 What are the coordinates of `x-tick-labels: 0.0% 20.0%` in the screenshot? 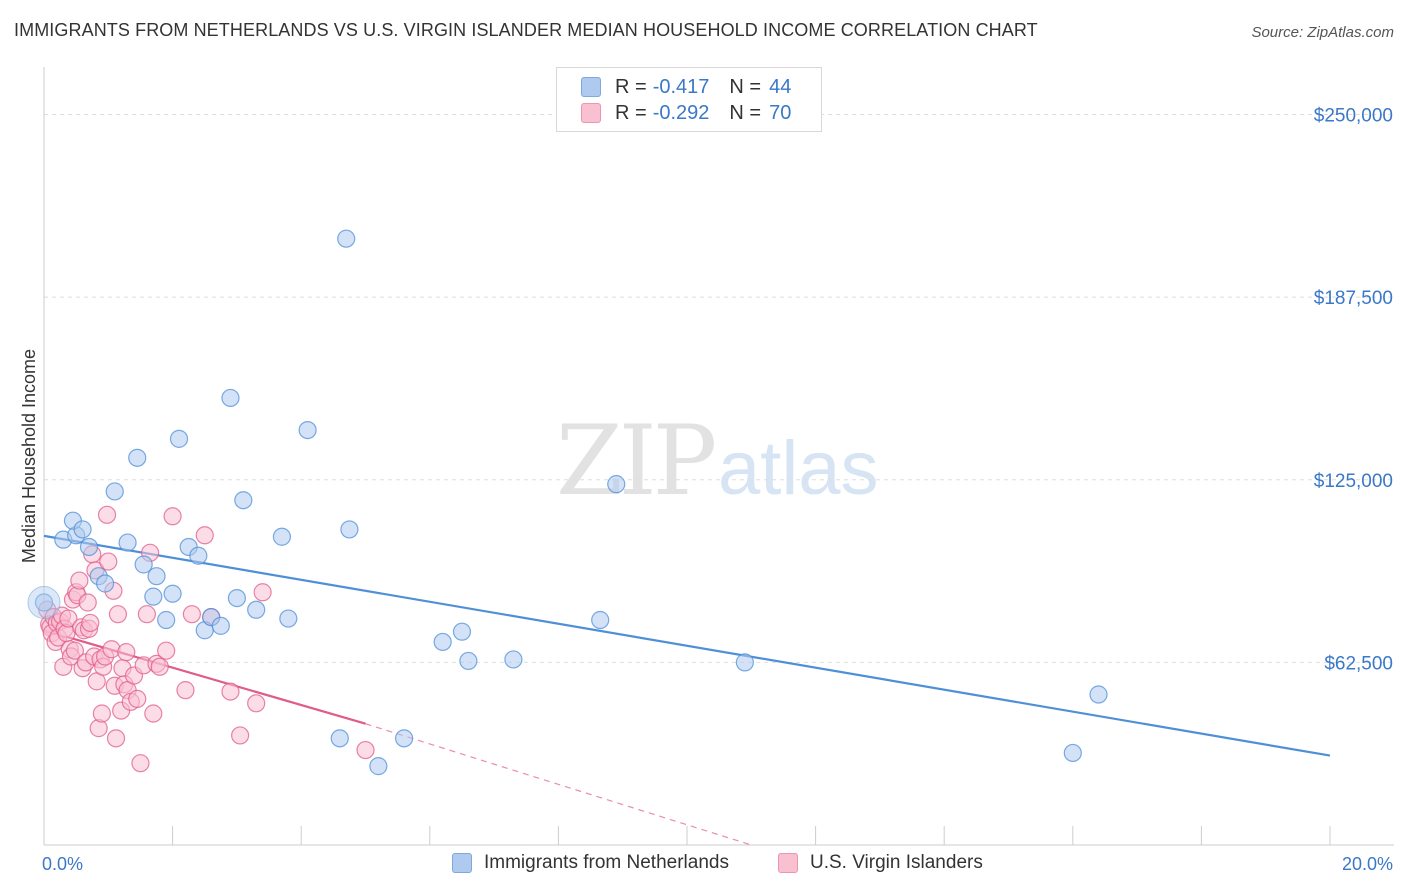 It's located at (717, 864).